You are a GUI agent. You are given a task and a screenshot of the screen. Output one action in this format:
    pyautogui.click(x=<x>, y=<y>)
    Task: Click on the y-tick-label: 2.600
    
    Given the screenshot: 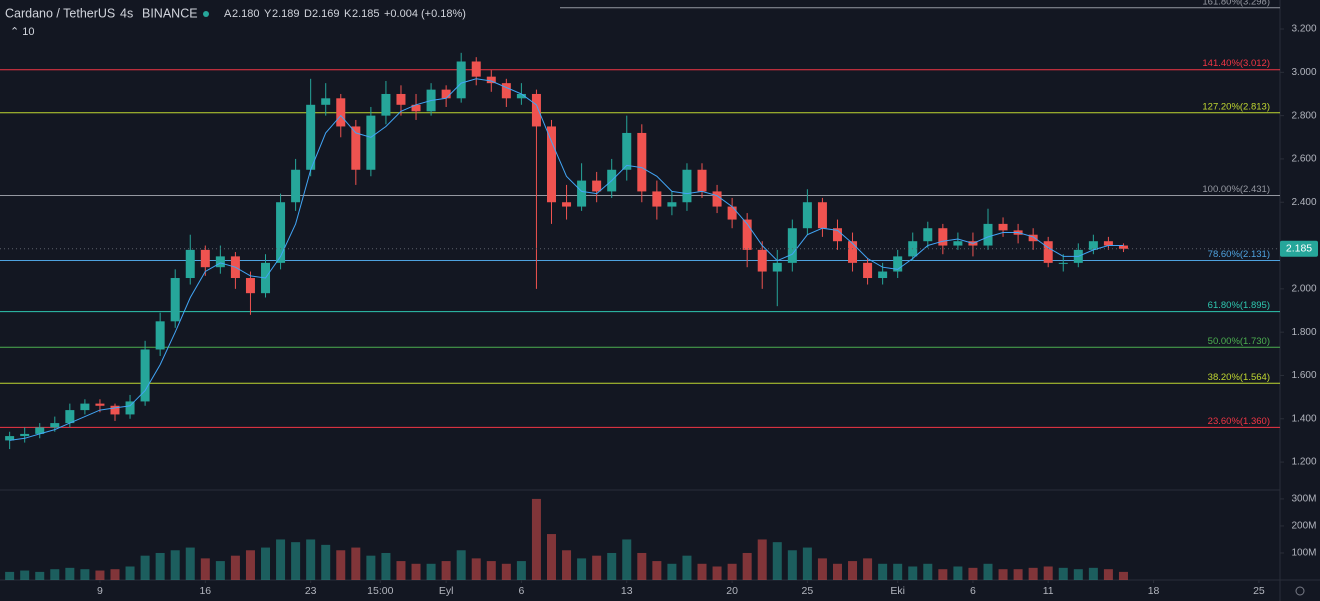 What is the action you would take?
    pyautogui.click(x=1303, y=159)
    